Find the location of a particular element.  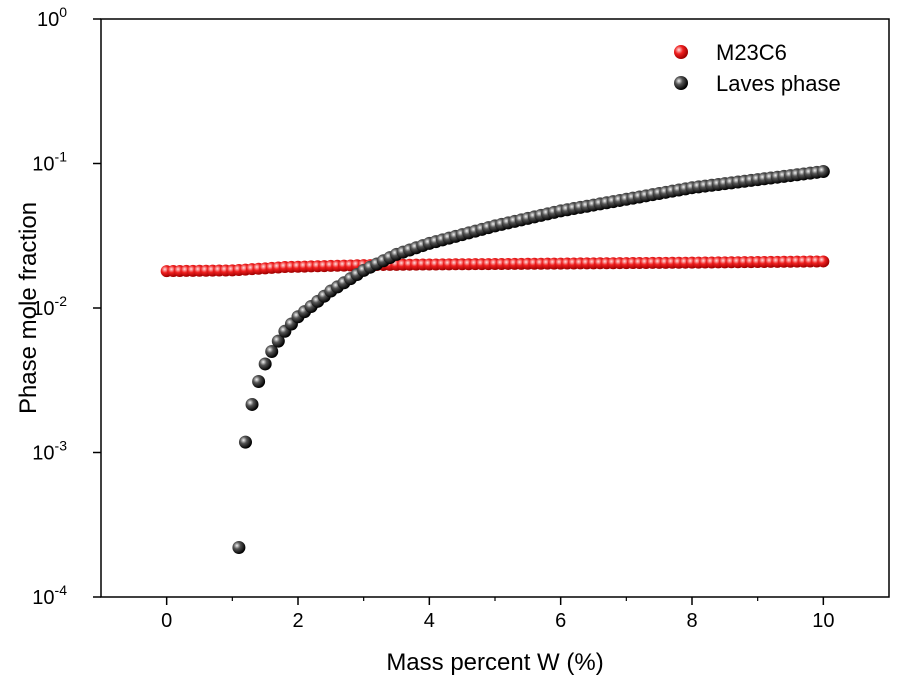

x-tick-label: 8 is located at coordinates (691, 621).